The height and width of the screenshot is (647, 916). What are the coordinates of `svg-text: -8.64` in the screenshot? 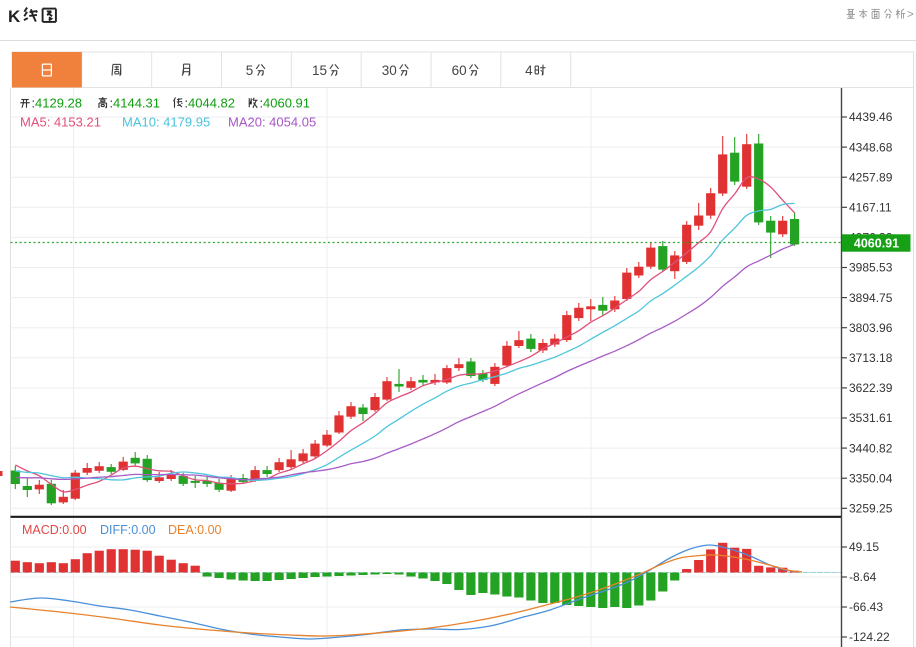 It's located at (863, 577).